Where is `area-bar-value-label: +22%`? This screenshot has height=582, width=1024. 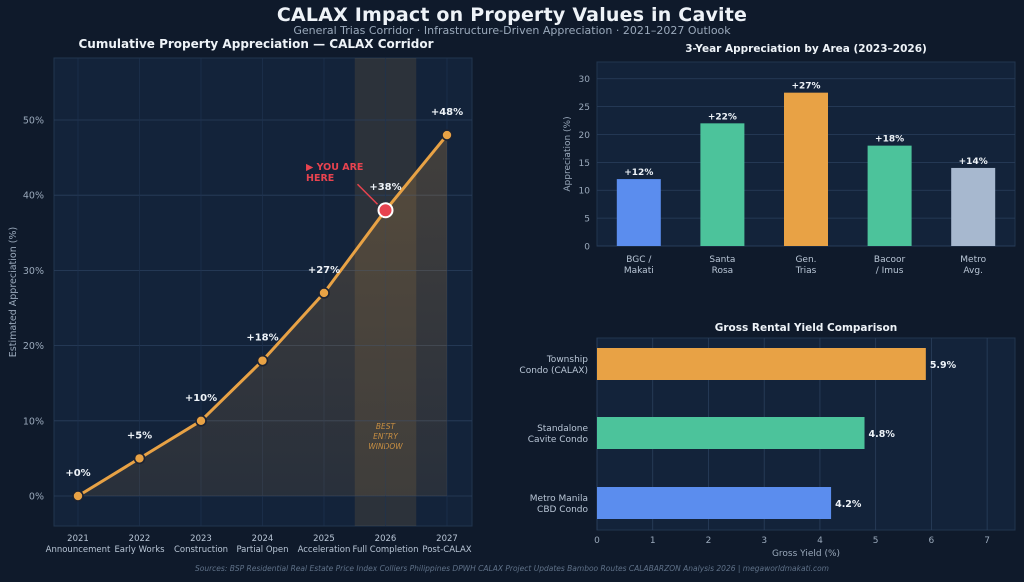
area-bar-value-label: +22% is located at coordinates (722, 117).